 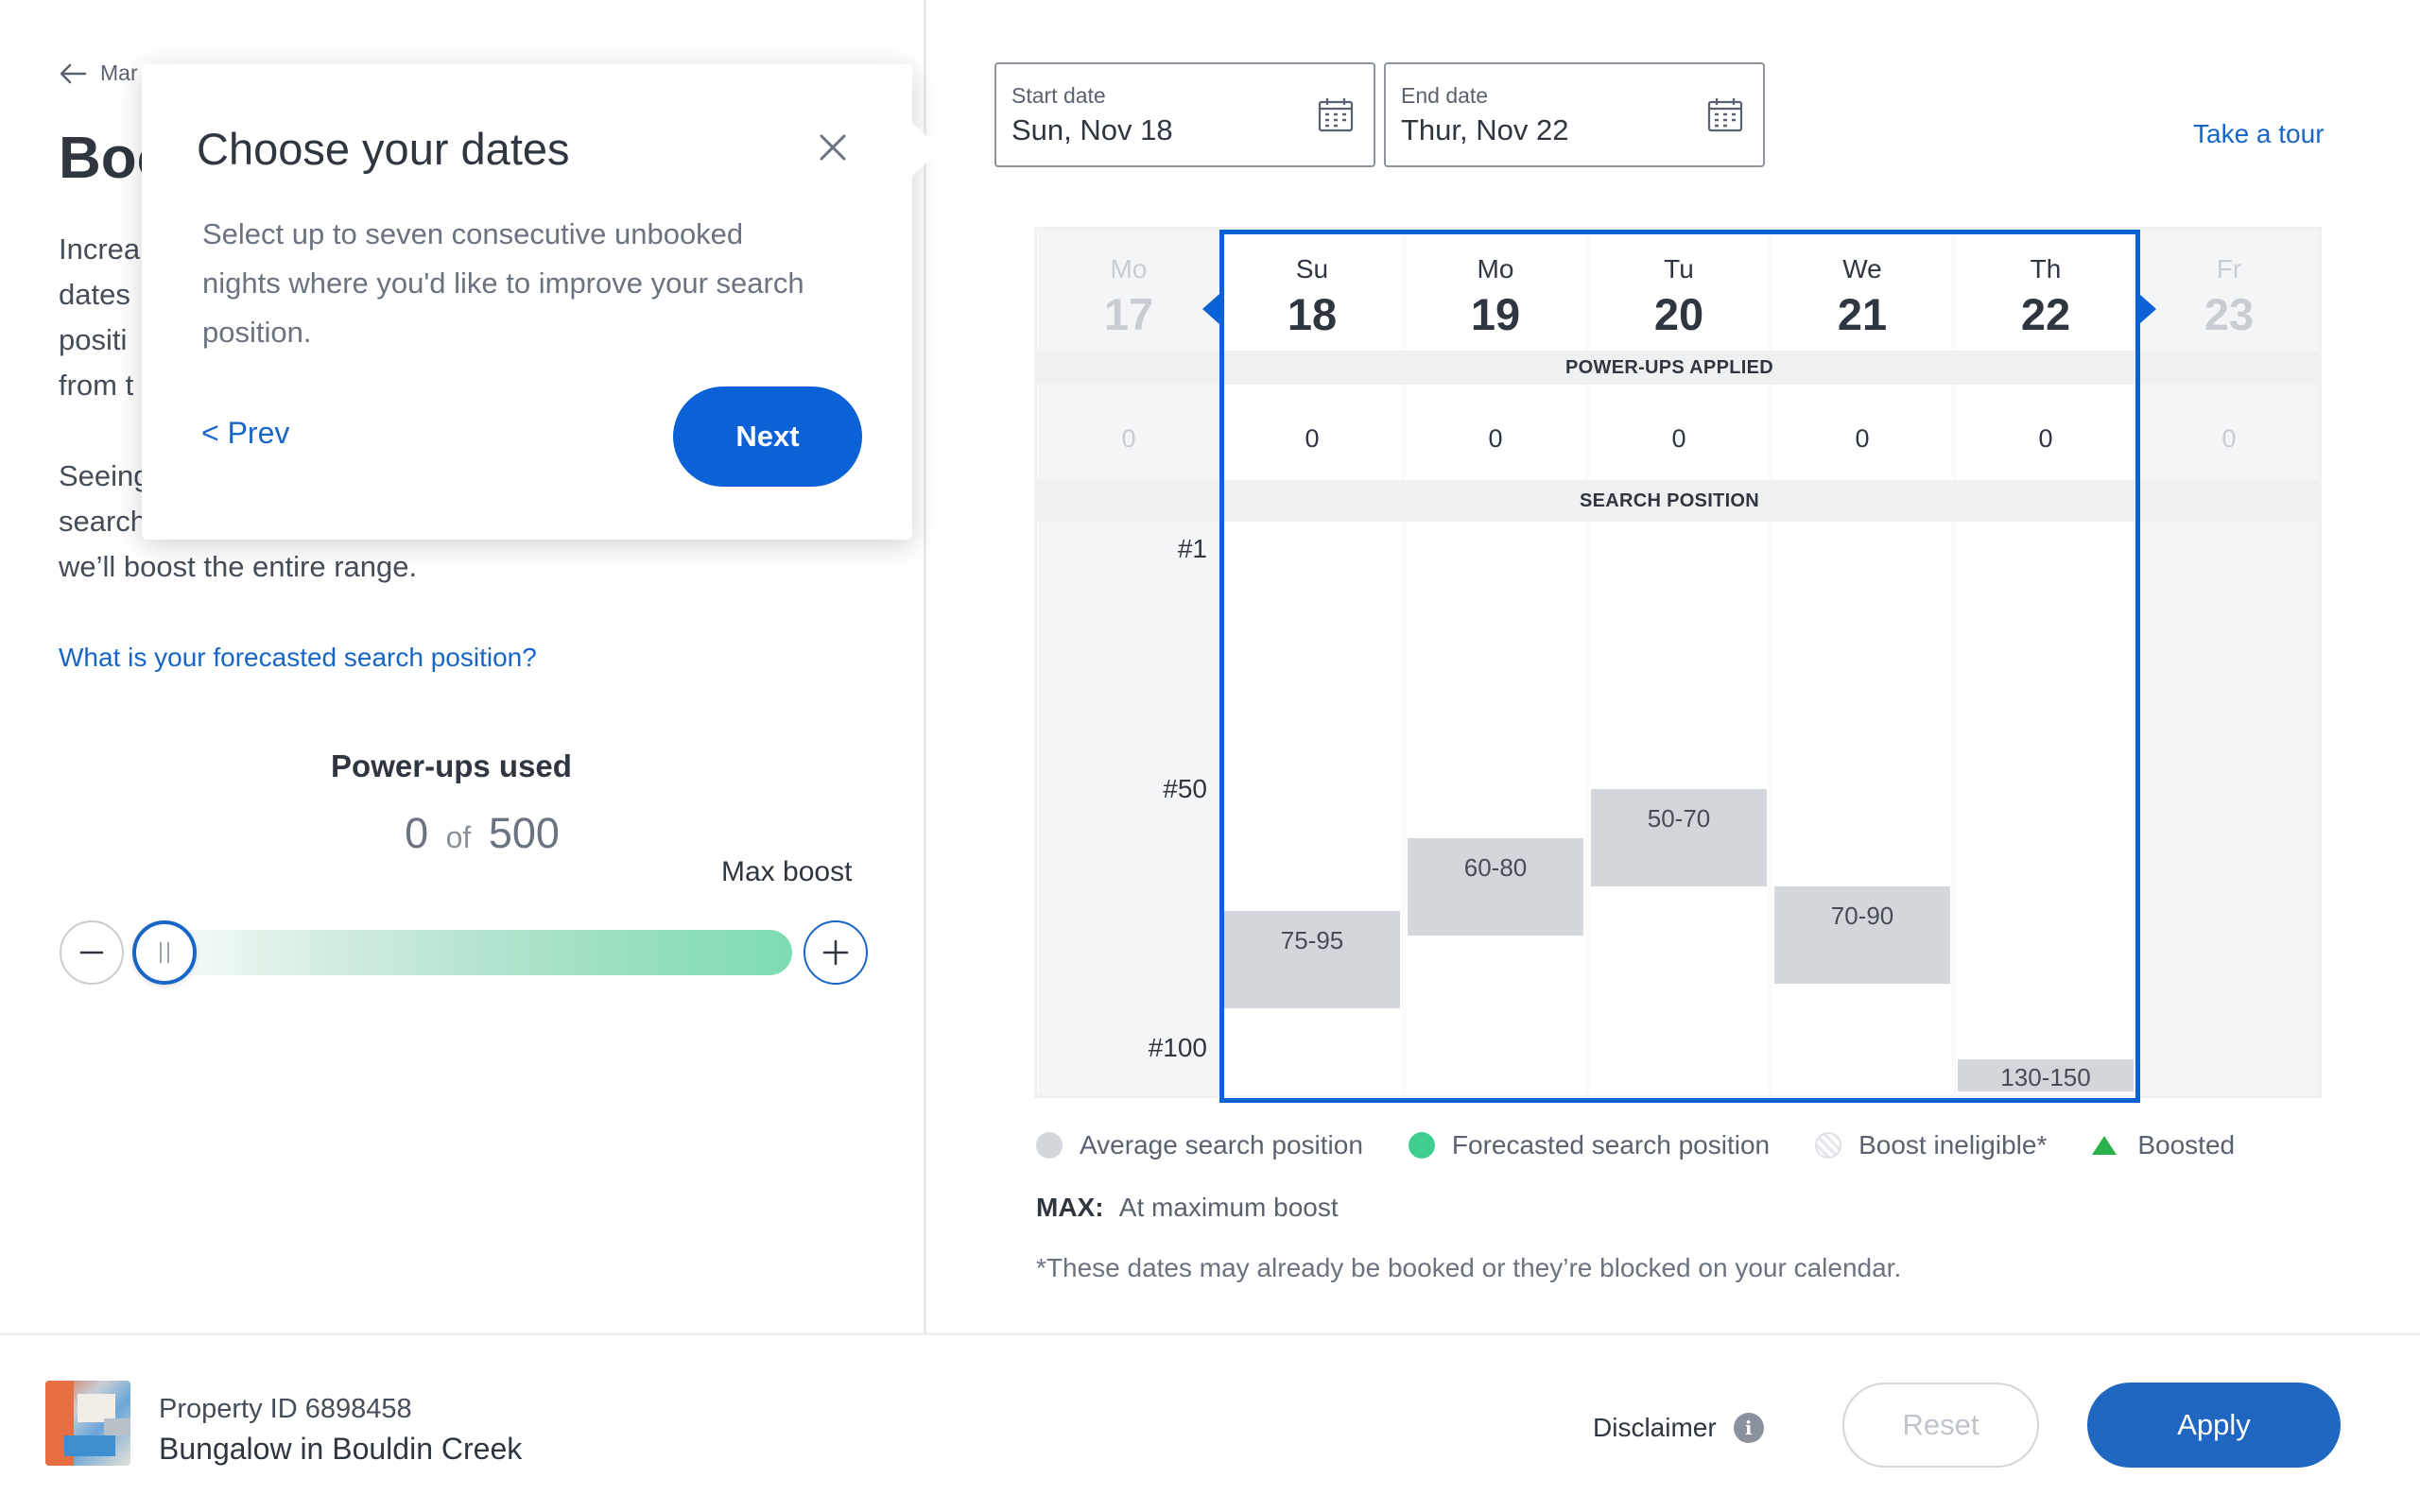 What do you see at coordinates (104, 475) in the screenshot?
I see `intro-line: Seeing` at bounding box center [104, 475].